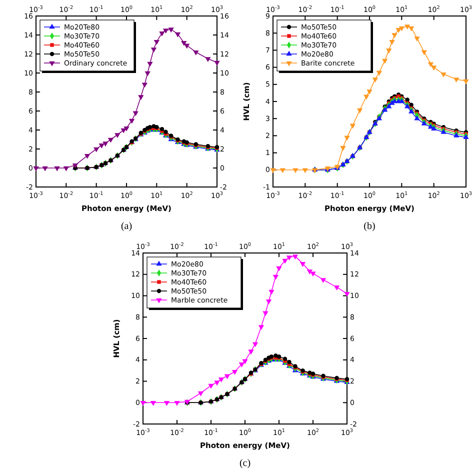 This screenshot has width=474, height=474. I want to click on text: (b), so click(370, 226).